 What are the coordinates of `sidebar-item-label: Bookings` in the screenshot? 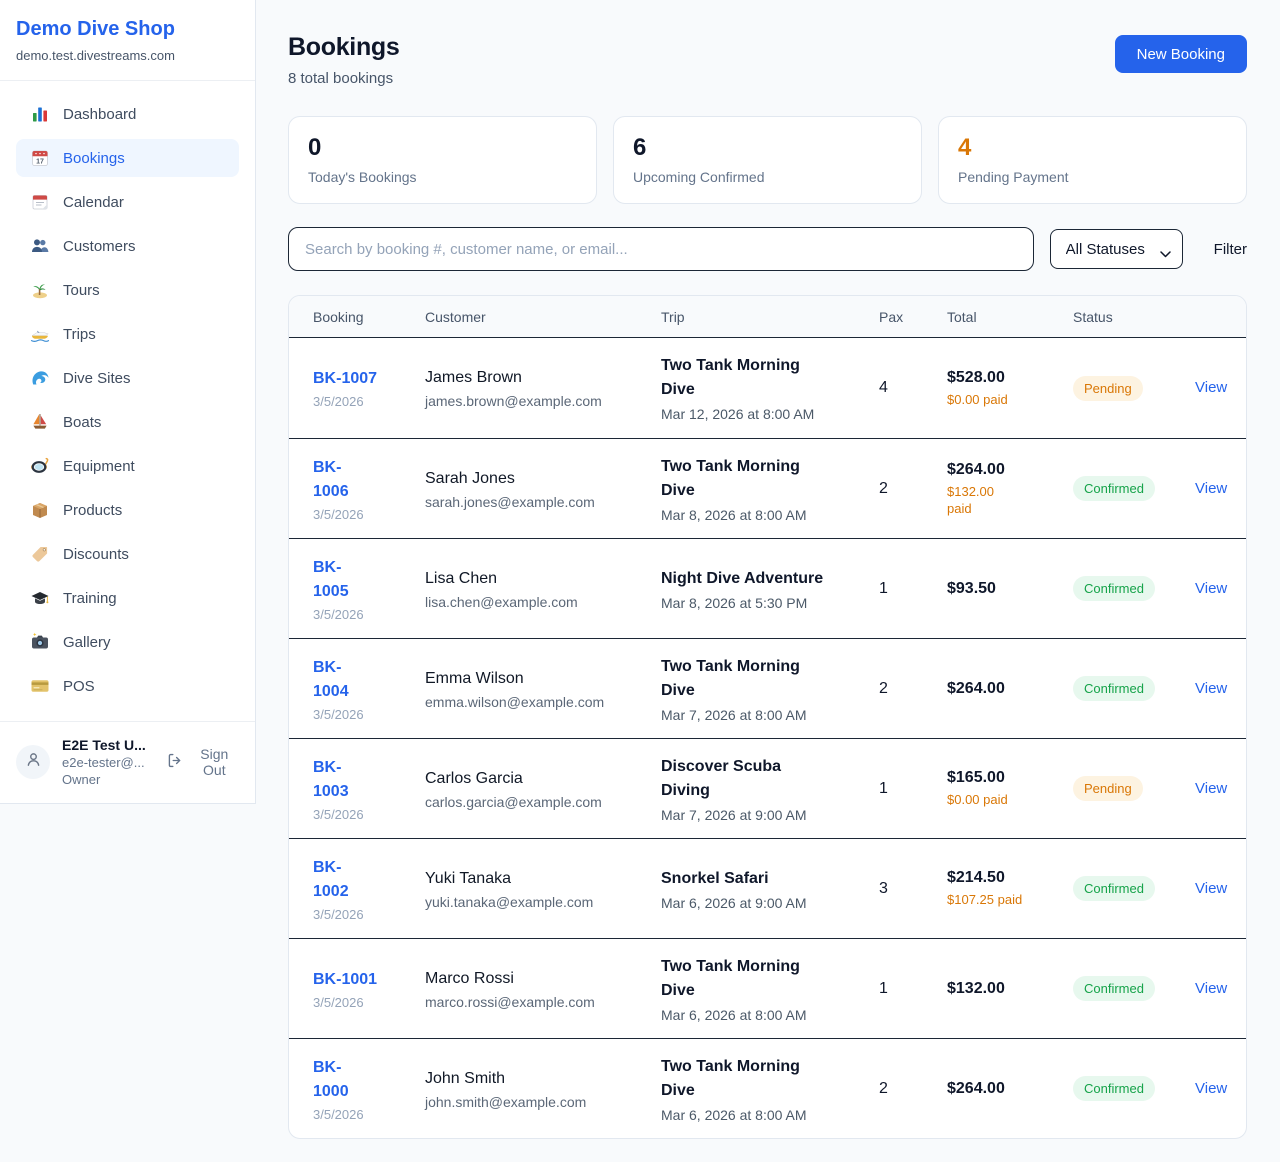 It's located at (94, 158).